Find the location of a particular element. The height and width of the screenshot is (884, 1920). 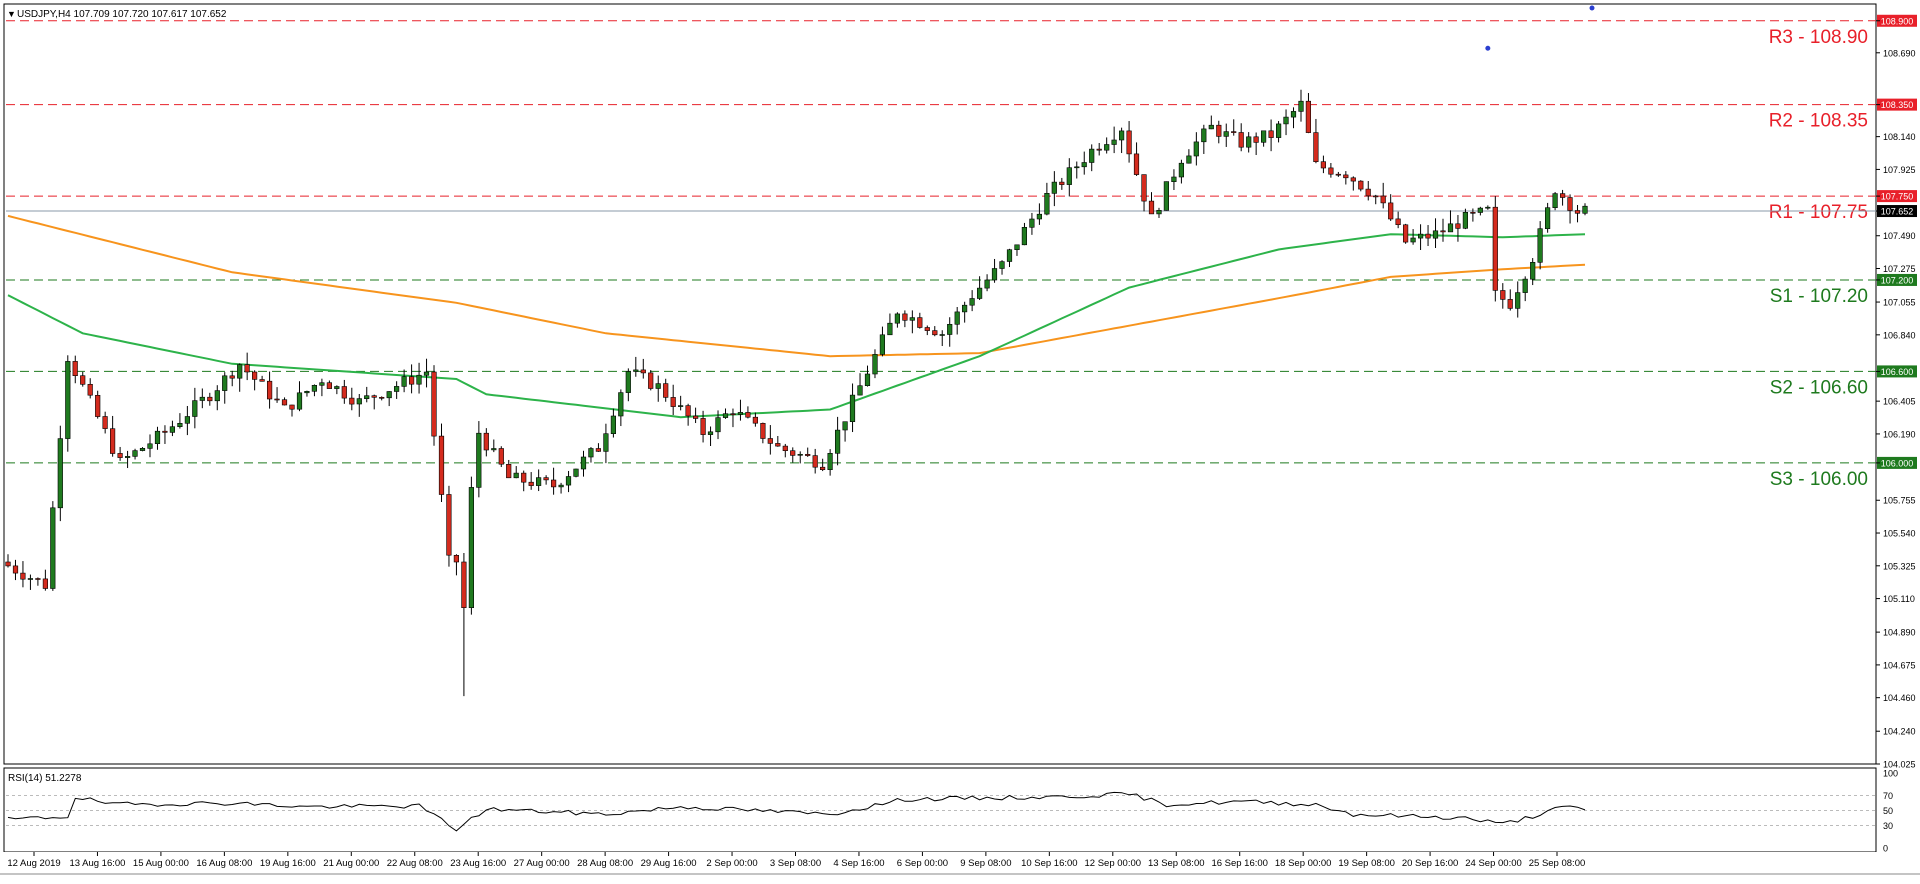

x-tick-label-18: 13 Sep 08:00 is located at coordinates (1176, 863).